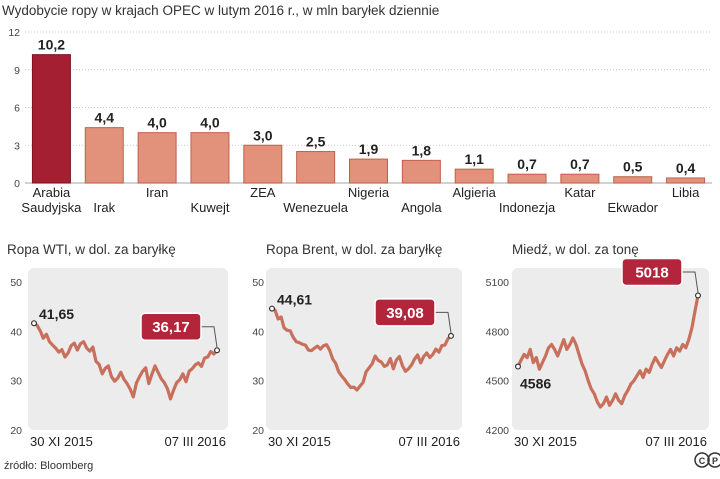  I want to click on bar-value-label: 1,8, so click(422, 150).